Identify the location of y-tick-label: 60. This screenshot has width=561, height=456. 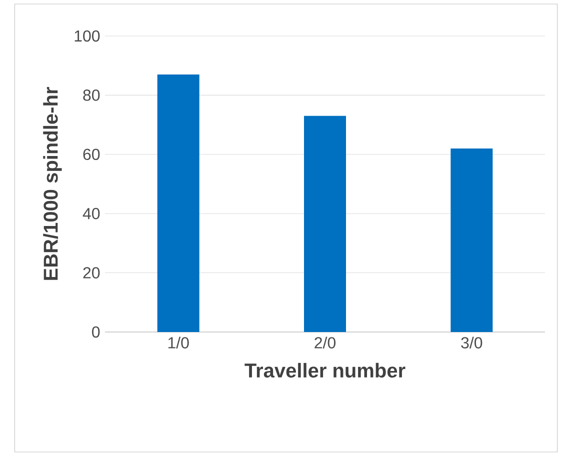
(91, 154).